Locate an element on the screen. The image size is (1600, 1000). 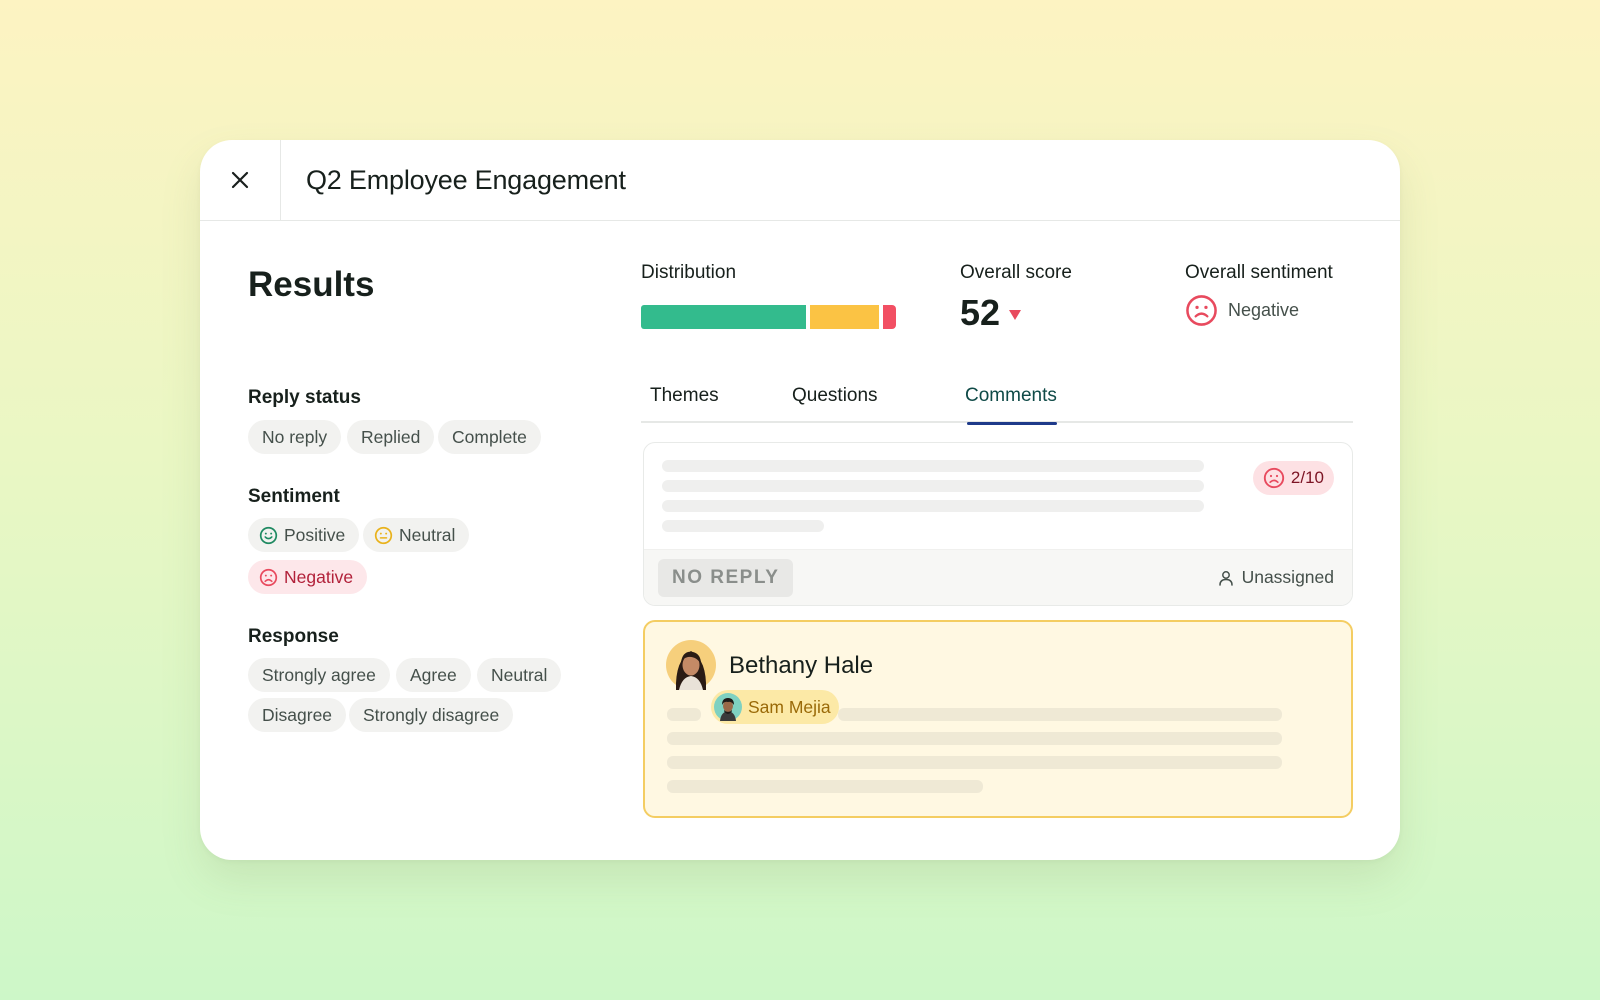
distribution-bar is located at coordinates (768, 317).